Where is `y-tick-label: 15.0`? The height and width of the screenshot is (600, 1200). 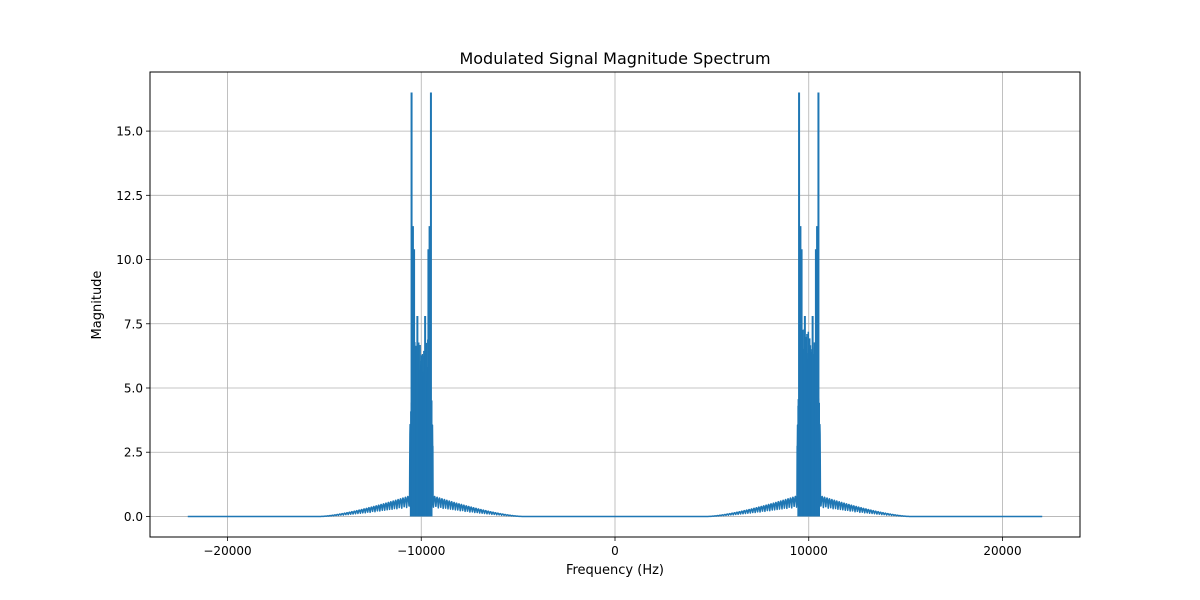 y-tick-label: 15.0 is located at coordinates (129, 132).